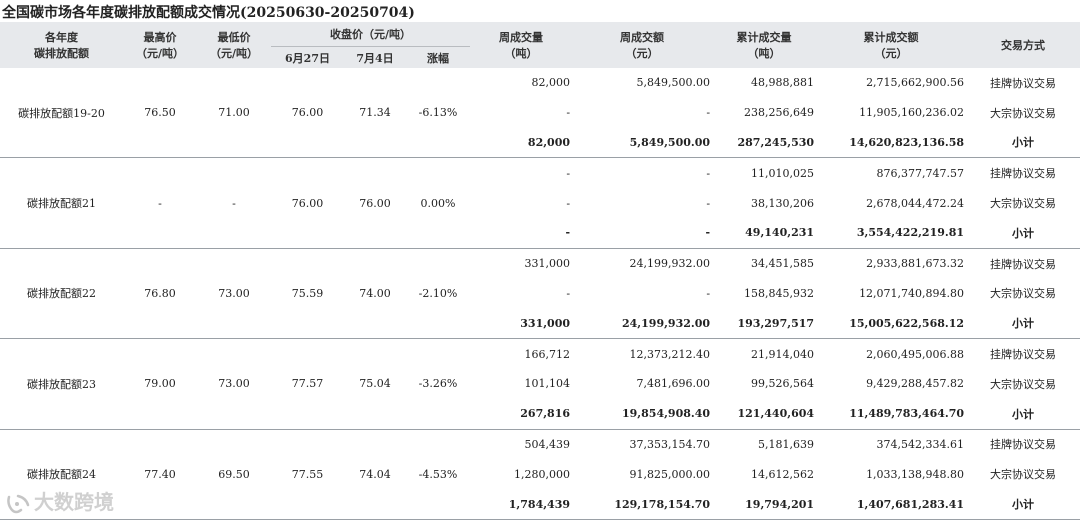 Image resolution: width=1080 pixels, height=520 pixels. What do you see at coordinates (764, 414) in the screenshot?
I see `cum-volume: 121,440,604` at bounding box center [764, 414].